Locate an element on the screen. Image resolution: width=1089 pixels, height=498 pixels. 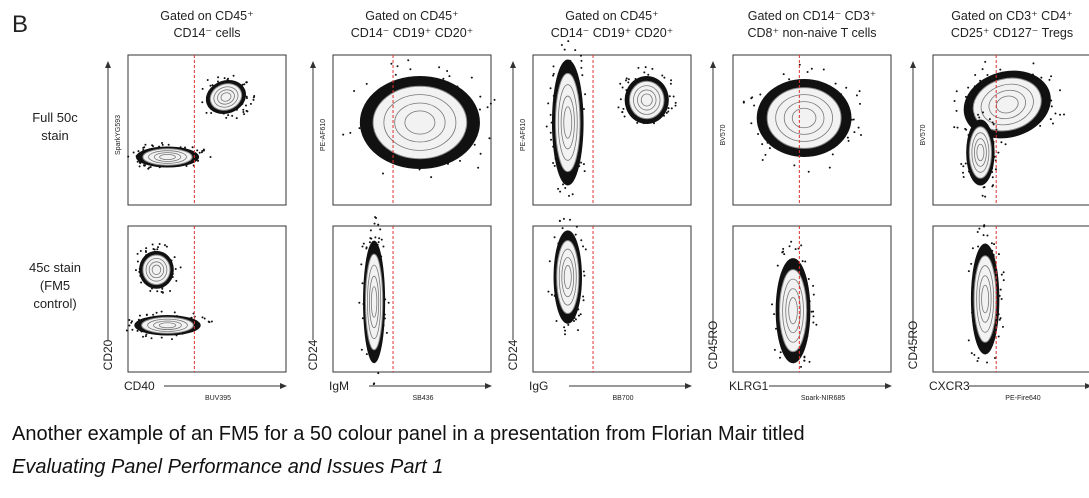
panel-title: Gated on CD3⁺ CD4⁺ is located at coordinates (1012, 16).